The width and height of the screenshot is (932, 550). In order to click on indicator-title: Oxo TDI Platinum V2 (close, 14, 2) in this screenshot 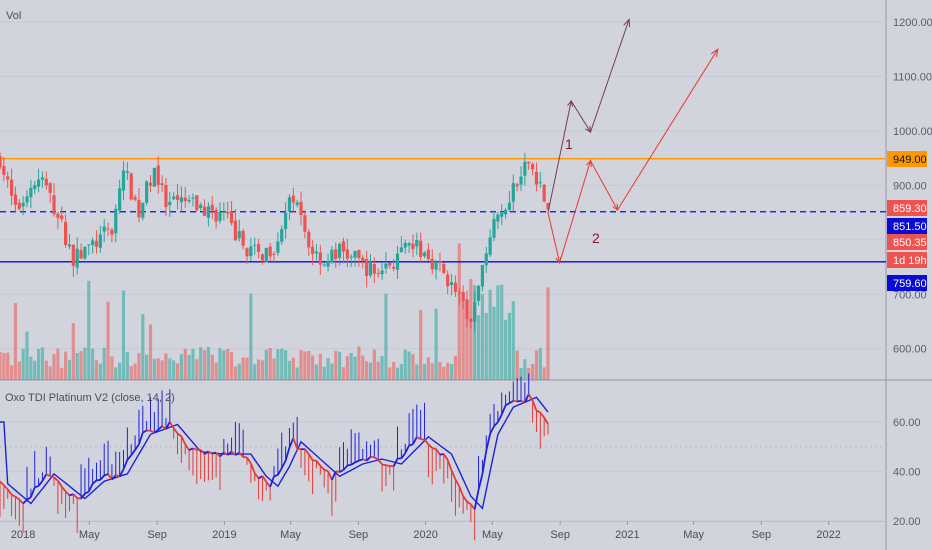, I will do `click(90, 398)`.